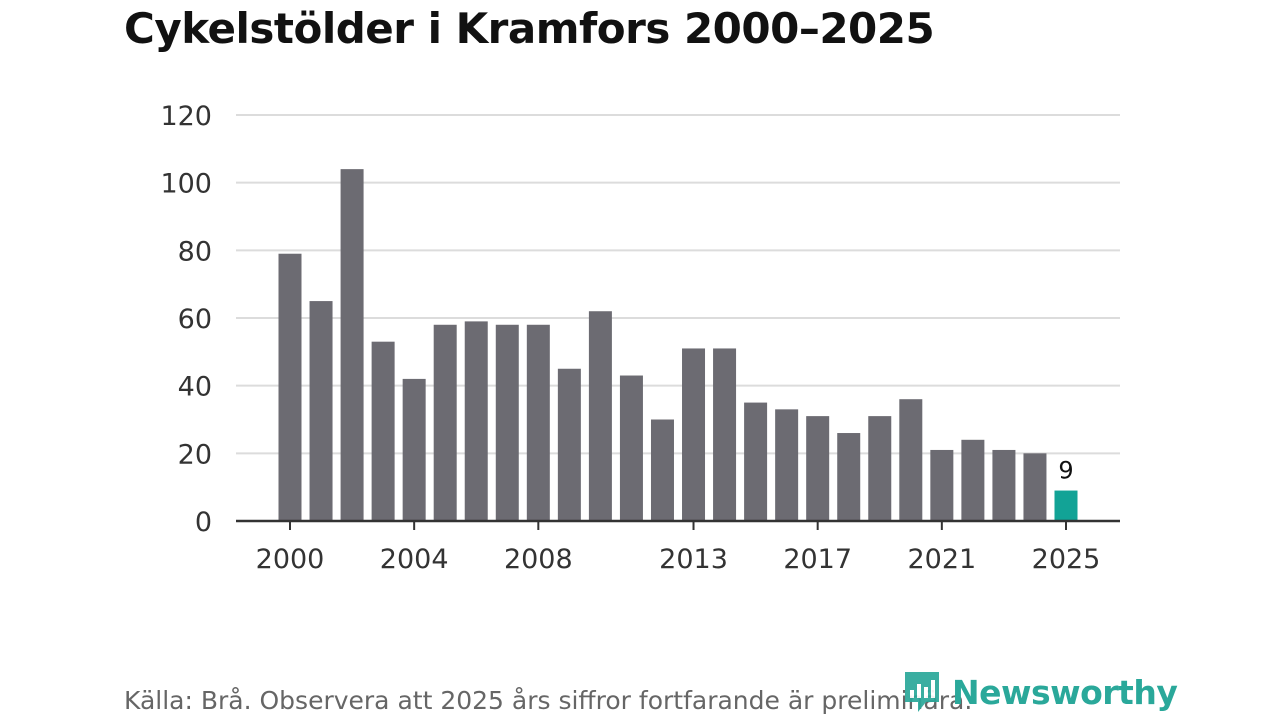 The height and width of the screenshot is (720, 1280). I want to click on y-axis-ticks: 0 20 40 60 80 100 120, so click(186, 319).